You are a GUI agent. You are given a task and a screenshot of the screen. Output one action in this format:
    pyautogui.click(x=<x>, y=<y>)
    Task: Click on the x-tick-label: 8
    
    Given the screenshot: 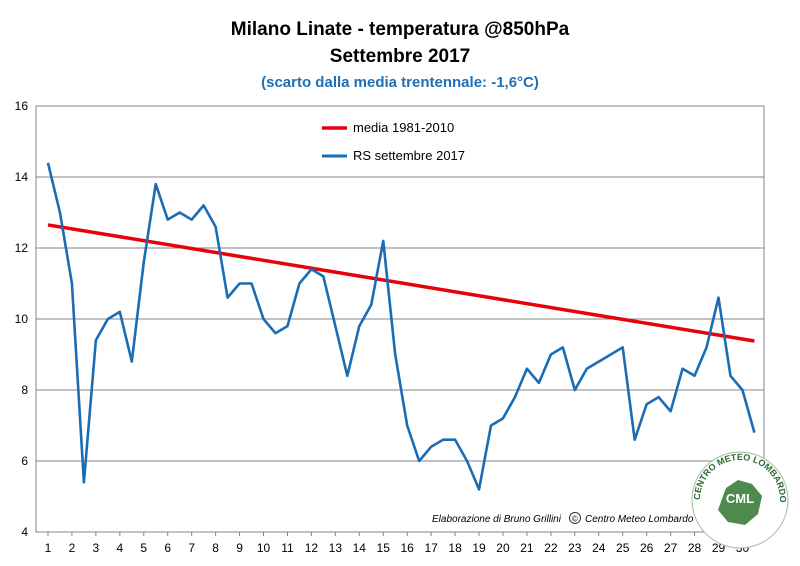 What is the action you would take?
    pyautogui.click(x=215, y=548)
    